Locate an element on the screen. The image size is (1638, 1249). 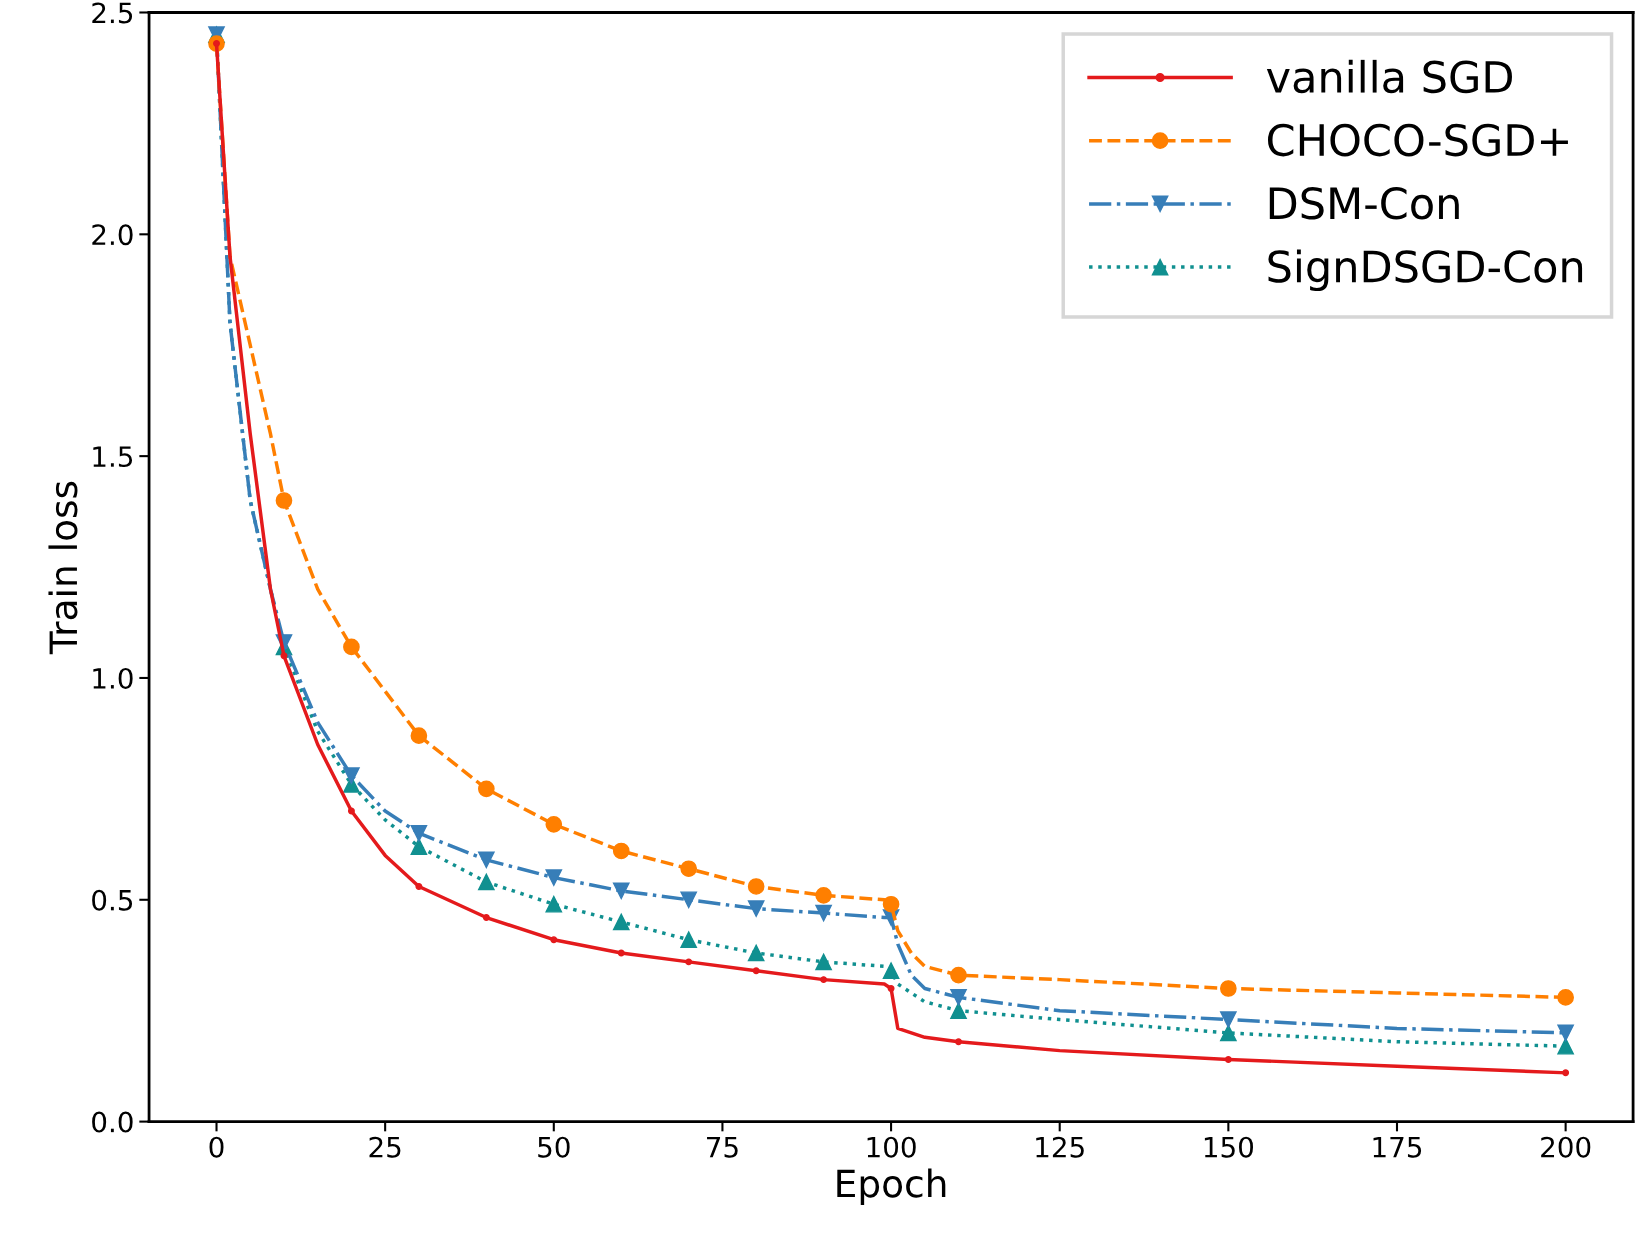
legend-label: DSM-Con is located at coordinates (1364, 203).